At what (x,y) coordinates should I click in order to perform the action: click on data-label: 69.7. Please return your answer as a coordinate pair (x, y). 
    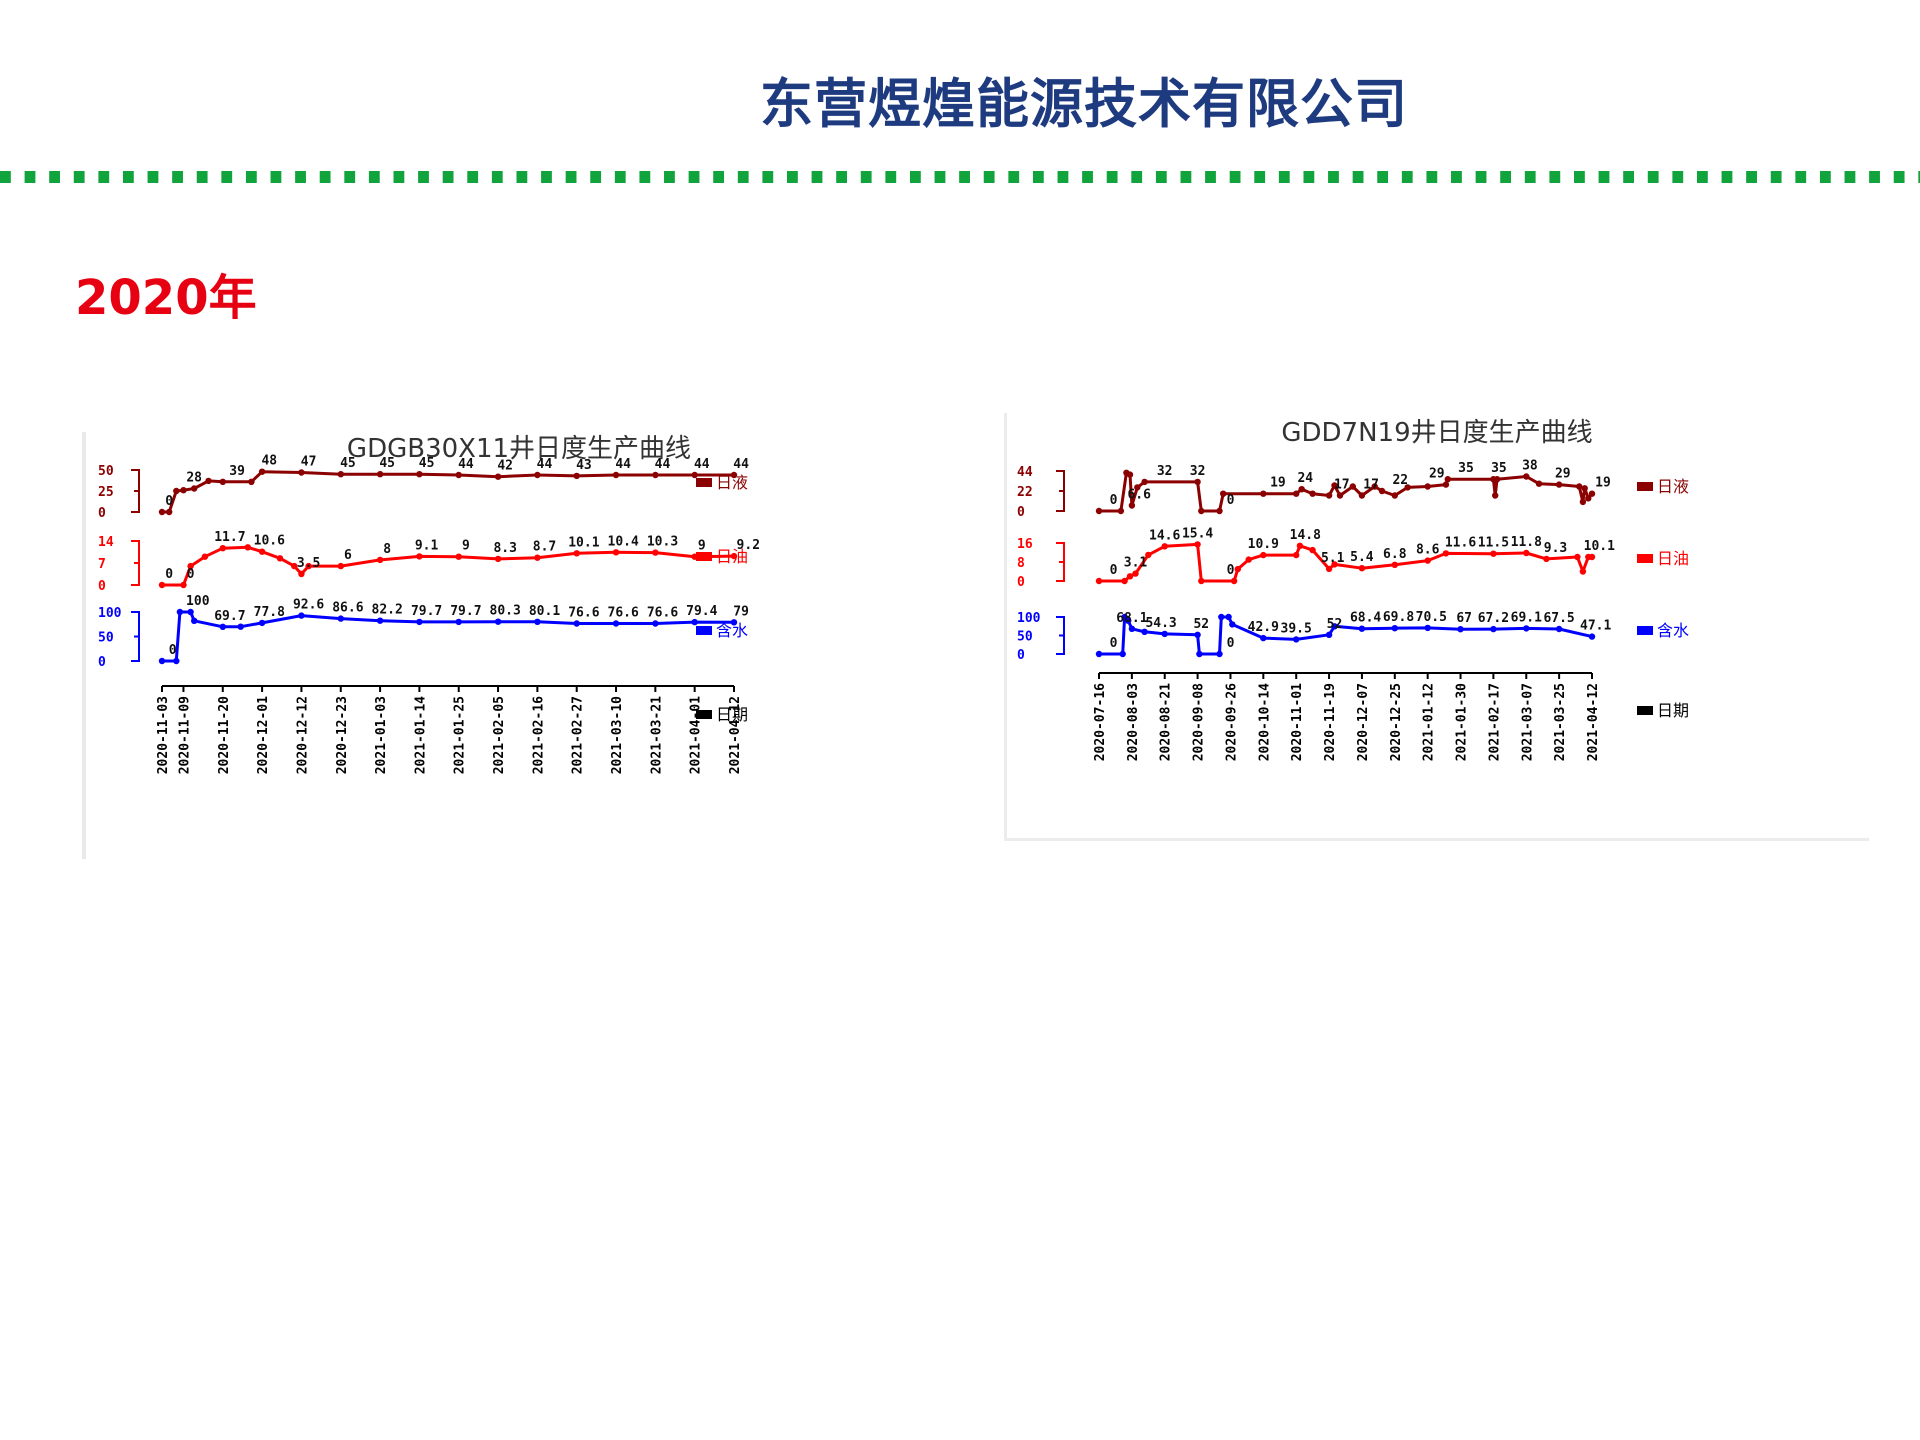
    Looking at the image, I should click on (229, 616).